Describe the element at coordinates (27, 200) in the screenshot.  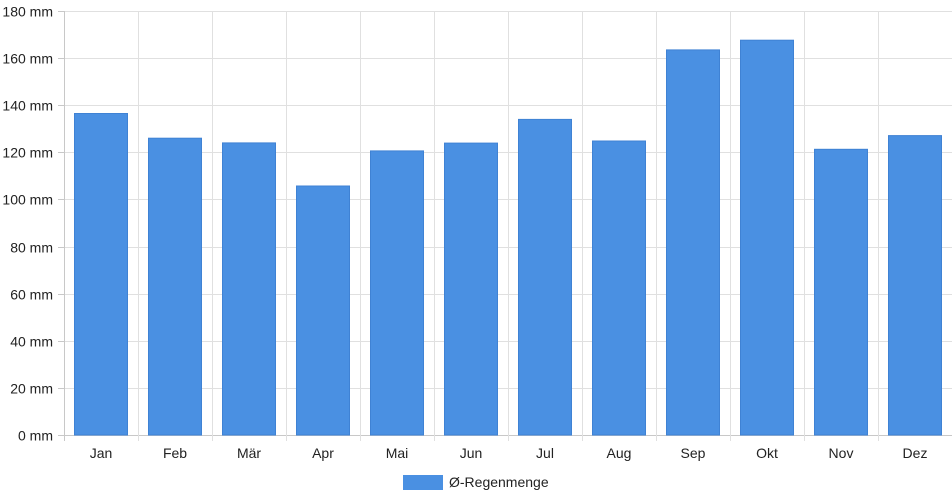
I see `y-tick-label: 100 mm` at that location.